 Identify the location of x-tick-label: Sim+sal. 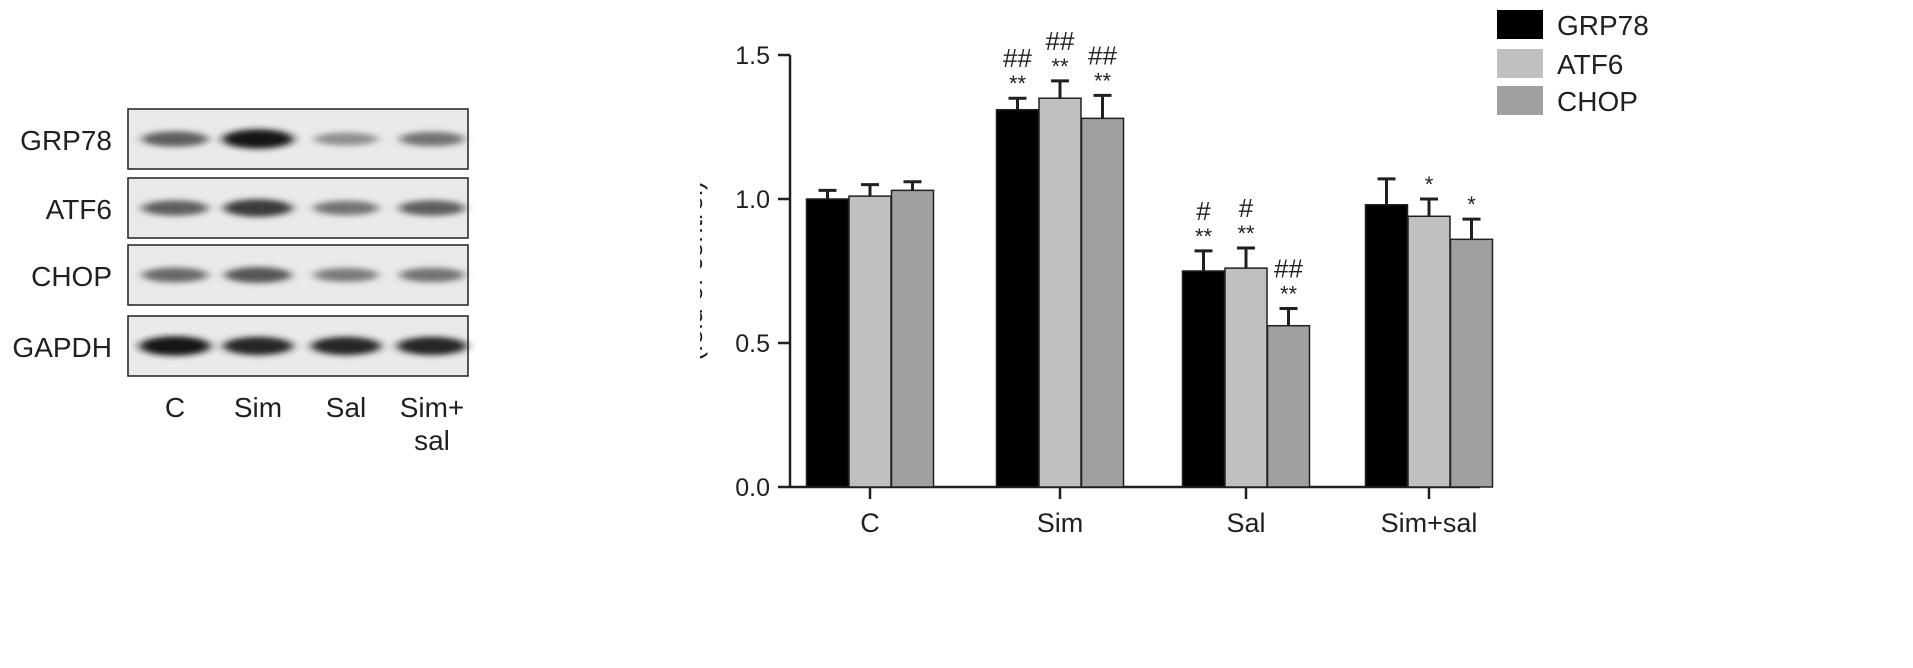
(1429, 523).